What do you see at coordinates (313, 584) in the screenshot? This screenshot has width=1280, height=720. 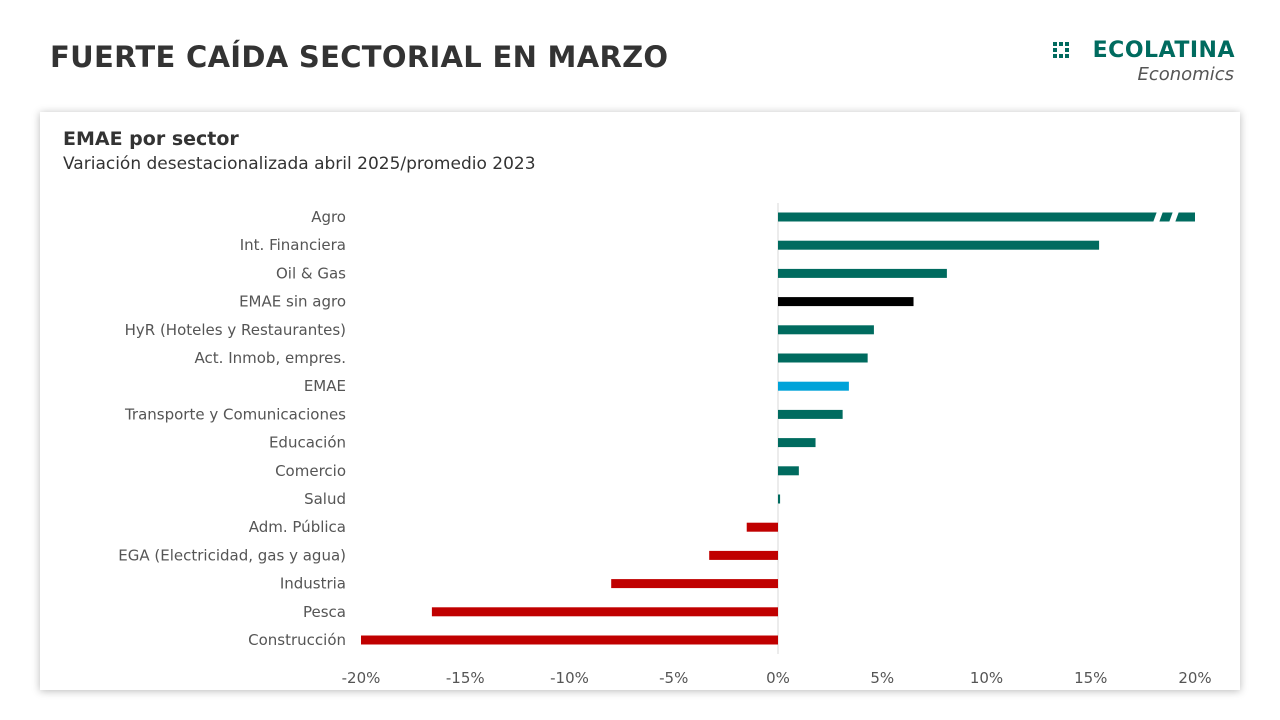 I see `category-label: Industria` at bounding box center [313, 584].